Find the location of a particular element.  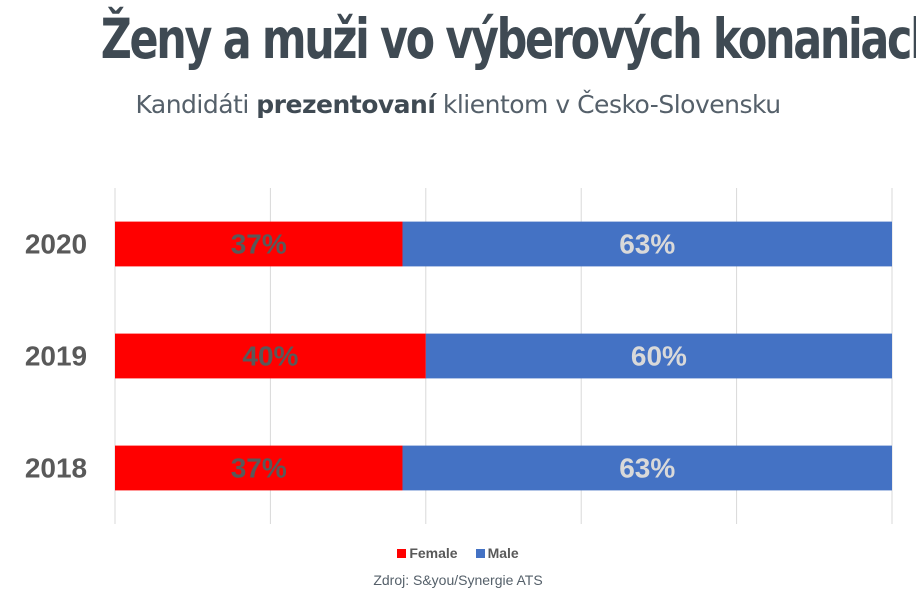

chart-legend: Female Male is located at coordinates (458, 553).